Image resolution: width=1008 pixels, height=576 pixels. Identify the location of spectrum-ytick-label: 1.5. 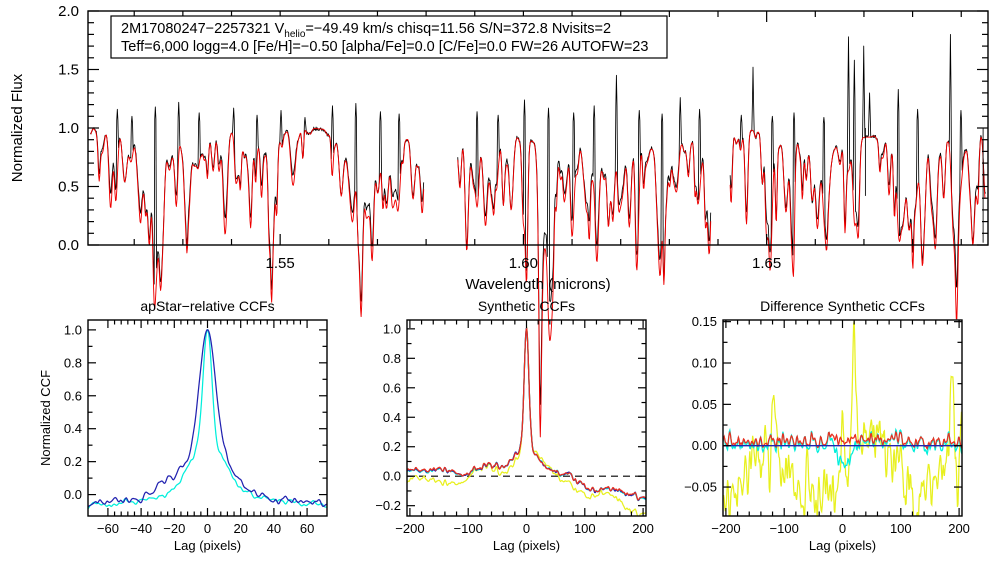
(68, 70).